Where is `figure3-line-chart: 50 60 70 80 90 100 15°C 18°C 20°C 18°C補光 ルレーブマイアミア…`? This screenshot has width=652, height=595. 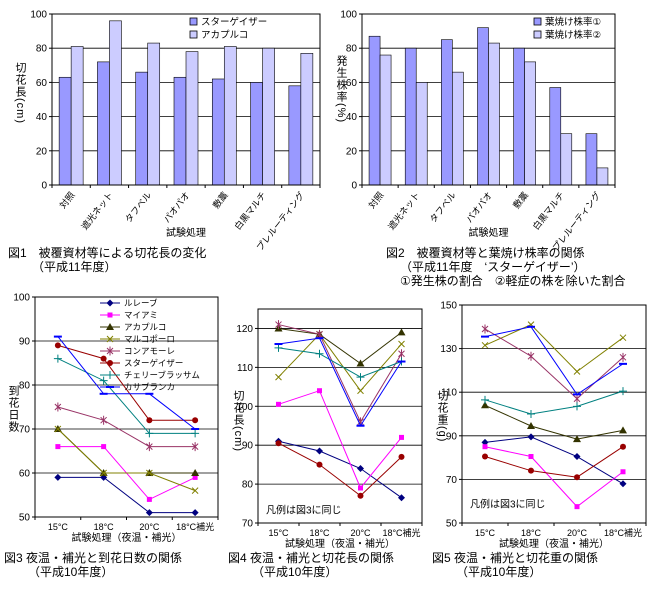 figure3-line-chart: 50 60 70 80 90 100 15°C 18°C 20°C 18°C補光 ルレーブマイアミア… is located at coordinates (116, 418).